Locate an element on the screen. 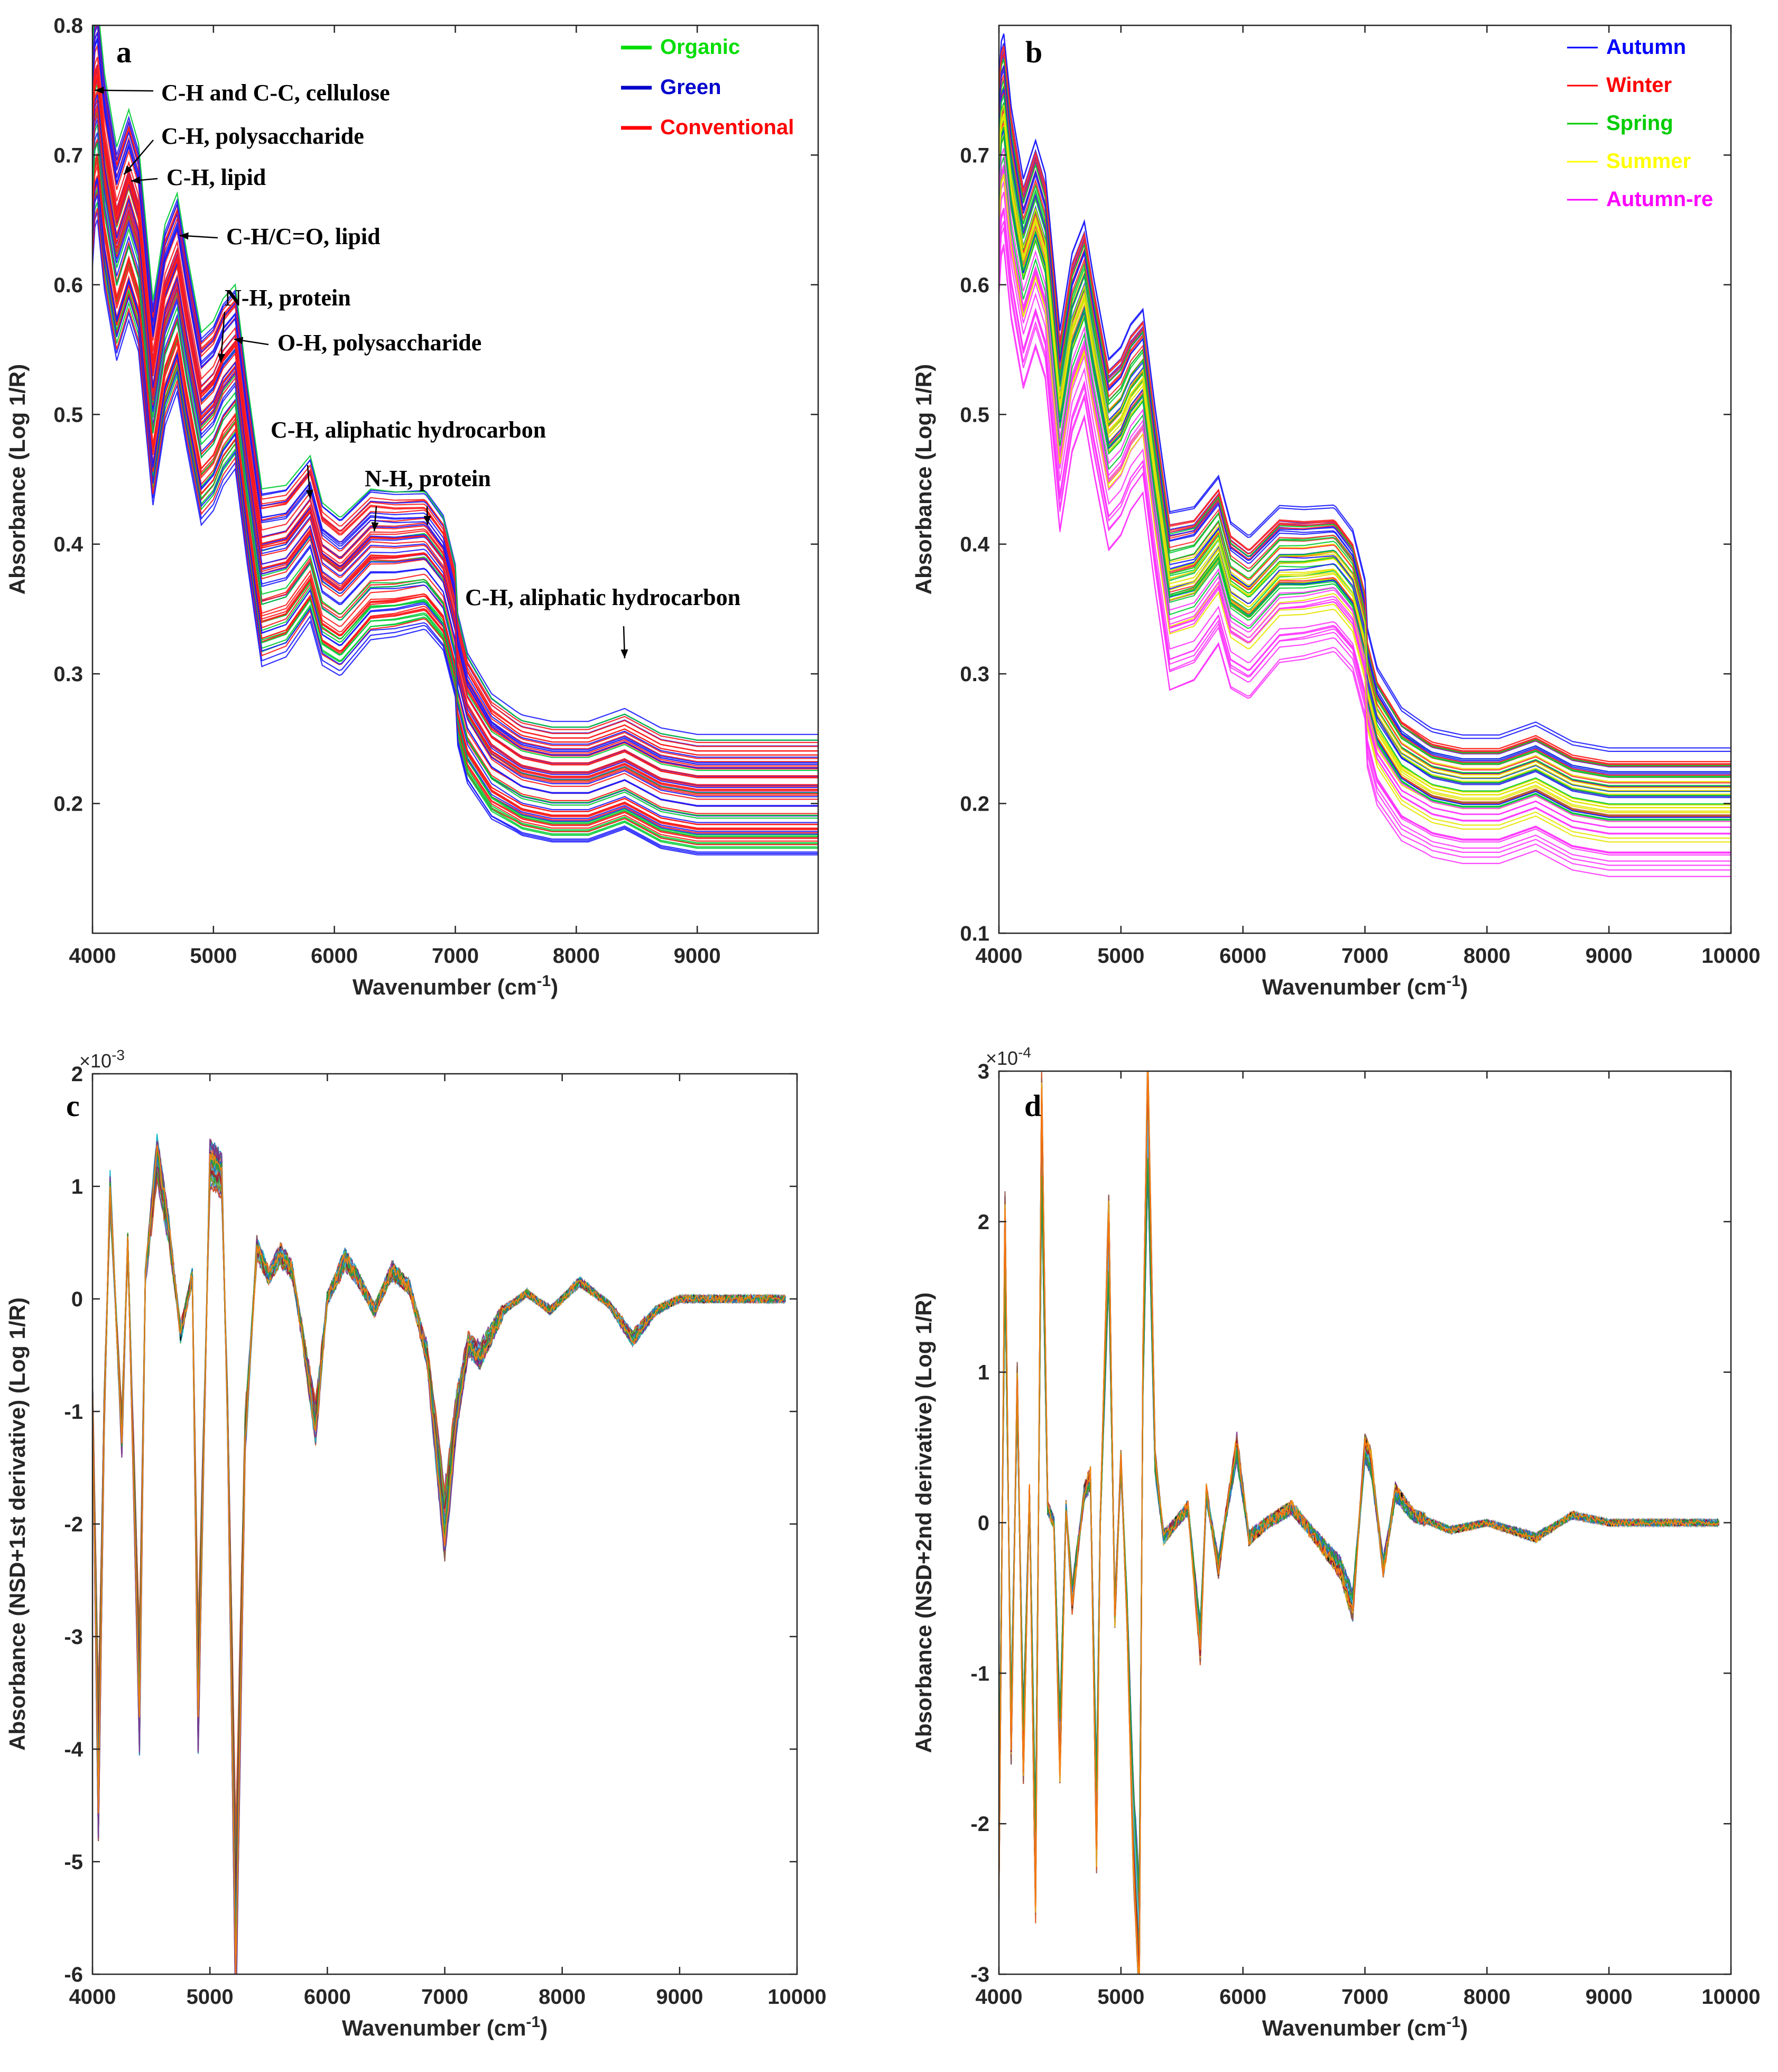 This screenshot has height=2072, width=1778. panel-letter: d is located at coordinates (1032, 1106).